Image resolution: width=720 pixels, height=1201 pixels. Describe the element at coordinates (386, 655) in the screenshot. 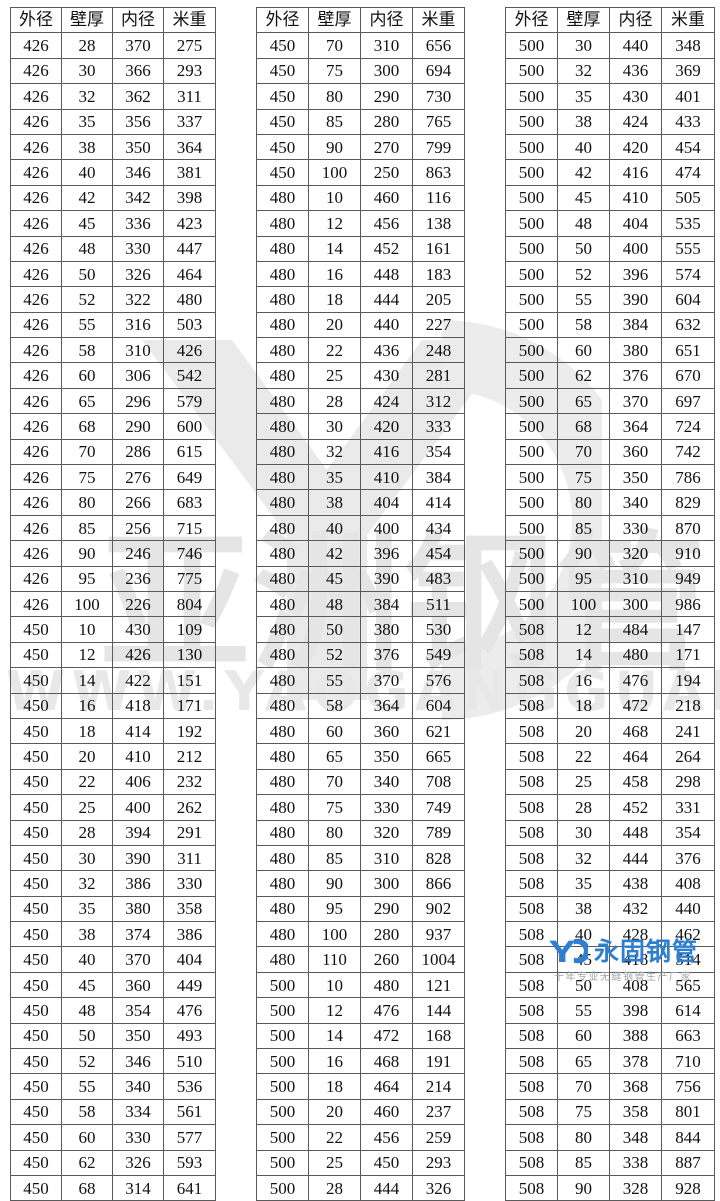

I see `cell-inner-diameter: 376` at that location.